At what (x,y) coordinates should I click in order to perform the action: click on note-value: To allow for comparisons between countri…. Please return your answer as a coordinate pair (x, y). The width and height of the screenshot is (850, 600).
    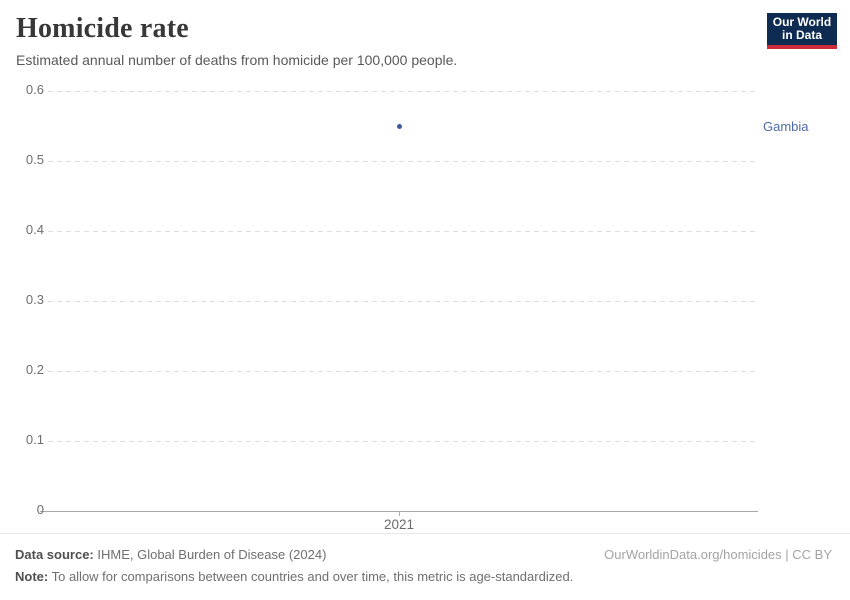
    Looking at the image, I should click on (311, 576).